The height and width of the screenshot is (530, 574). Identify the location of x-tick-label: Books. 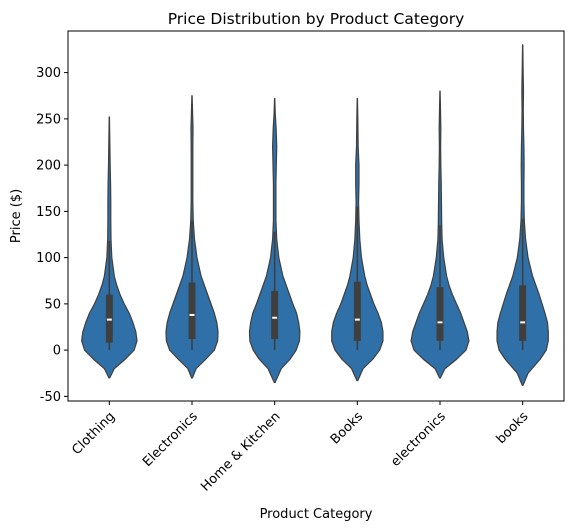
(347, 428).